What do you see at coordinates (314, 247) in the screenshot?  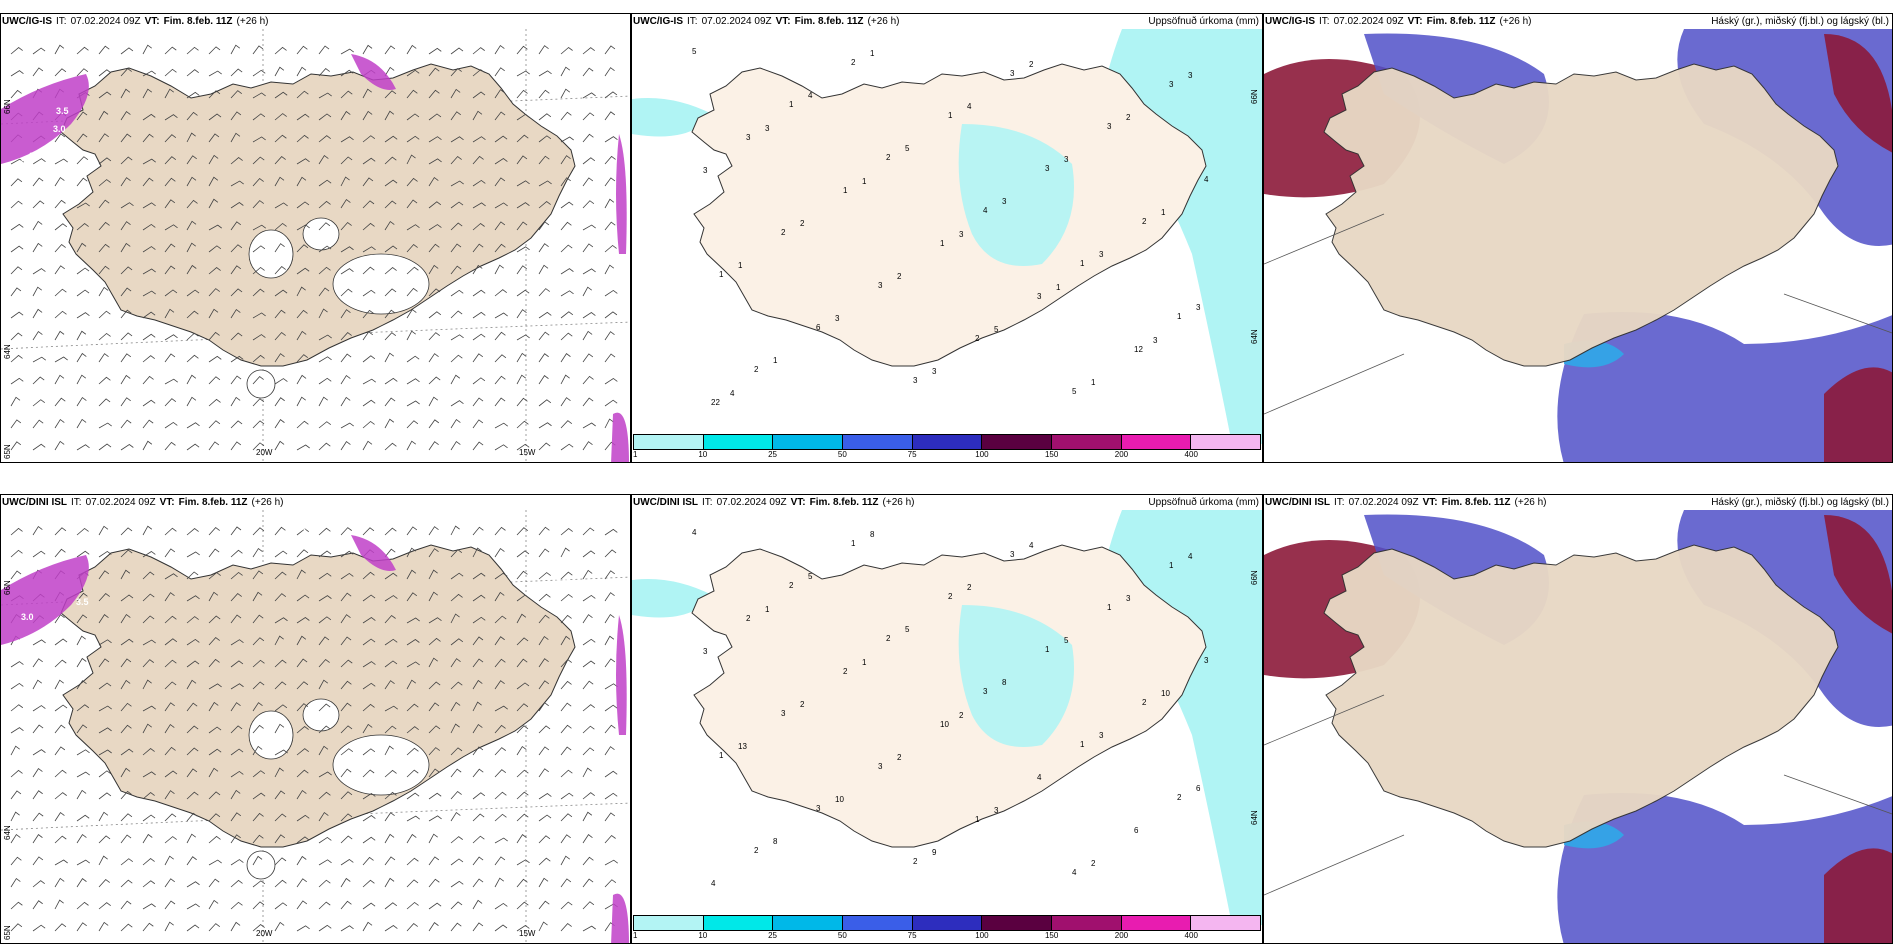 I see `wind-barbs` at bounding box center [314, 247].